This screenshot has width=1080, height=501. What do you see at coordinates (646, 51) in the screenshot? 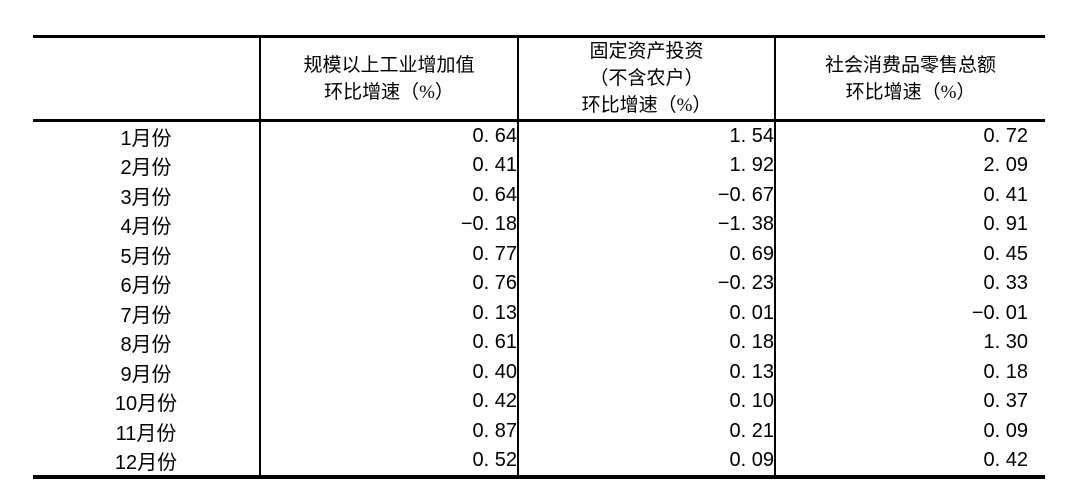
I see `header-line: 固定资产投资` at bounding box center [646, 51].